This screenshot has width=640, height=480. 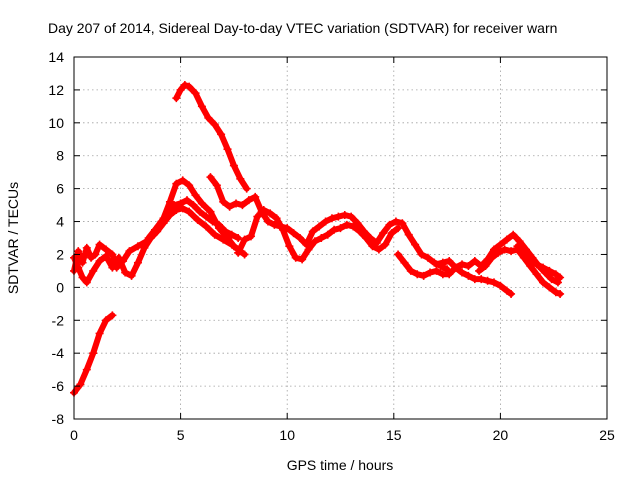 I want to click on y-tick-label: 2, so click(x=60, y=254).